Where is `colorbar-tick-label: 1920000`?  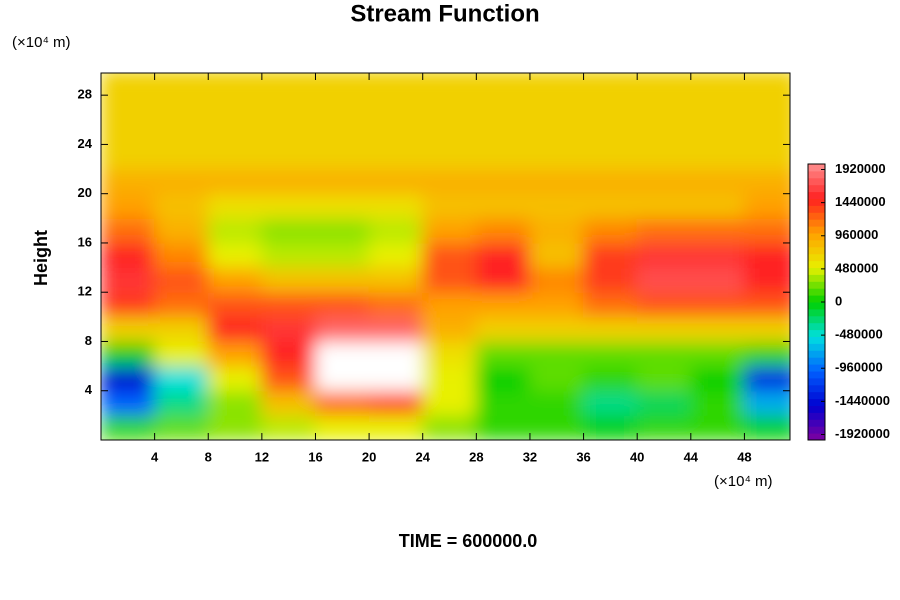
colorbar-tick-label: 1920000 is located at coordinates (860, 168).